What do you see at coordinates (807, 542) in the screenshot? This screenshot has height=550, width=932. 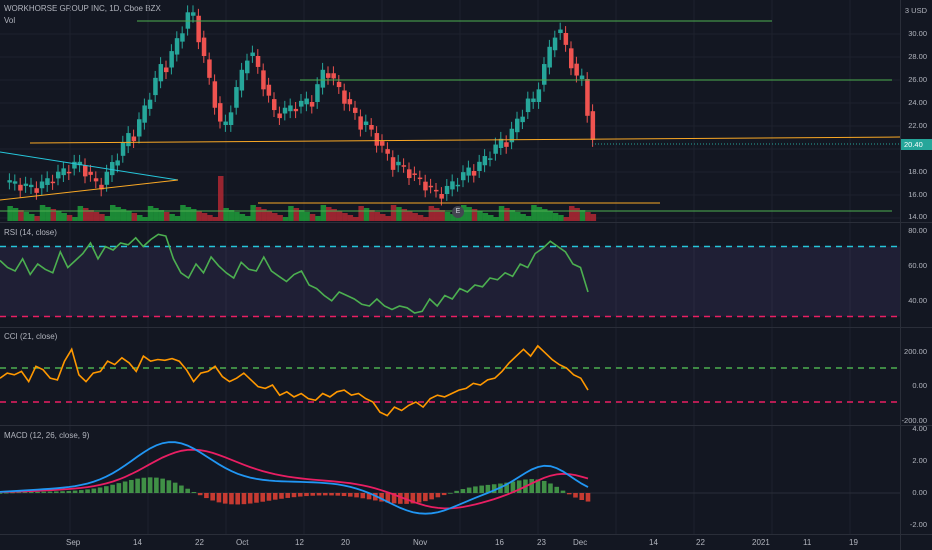 I see `time-tick: 11` at bounding box center [807, 542].